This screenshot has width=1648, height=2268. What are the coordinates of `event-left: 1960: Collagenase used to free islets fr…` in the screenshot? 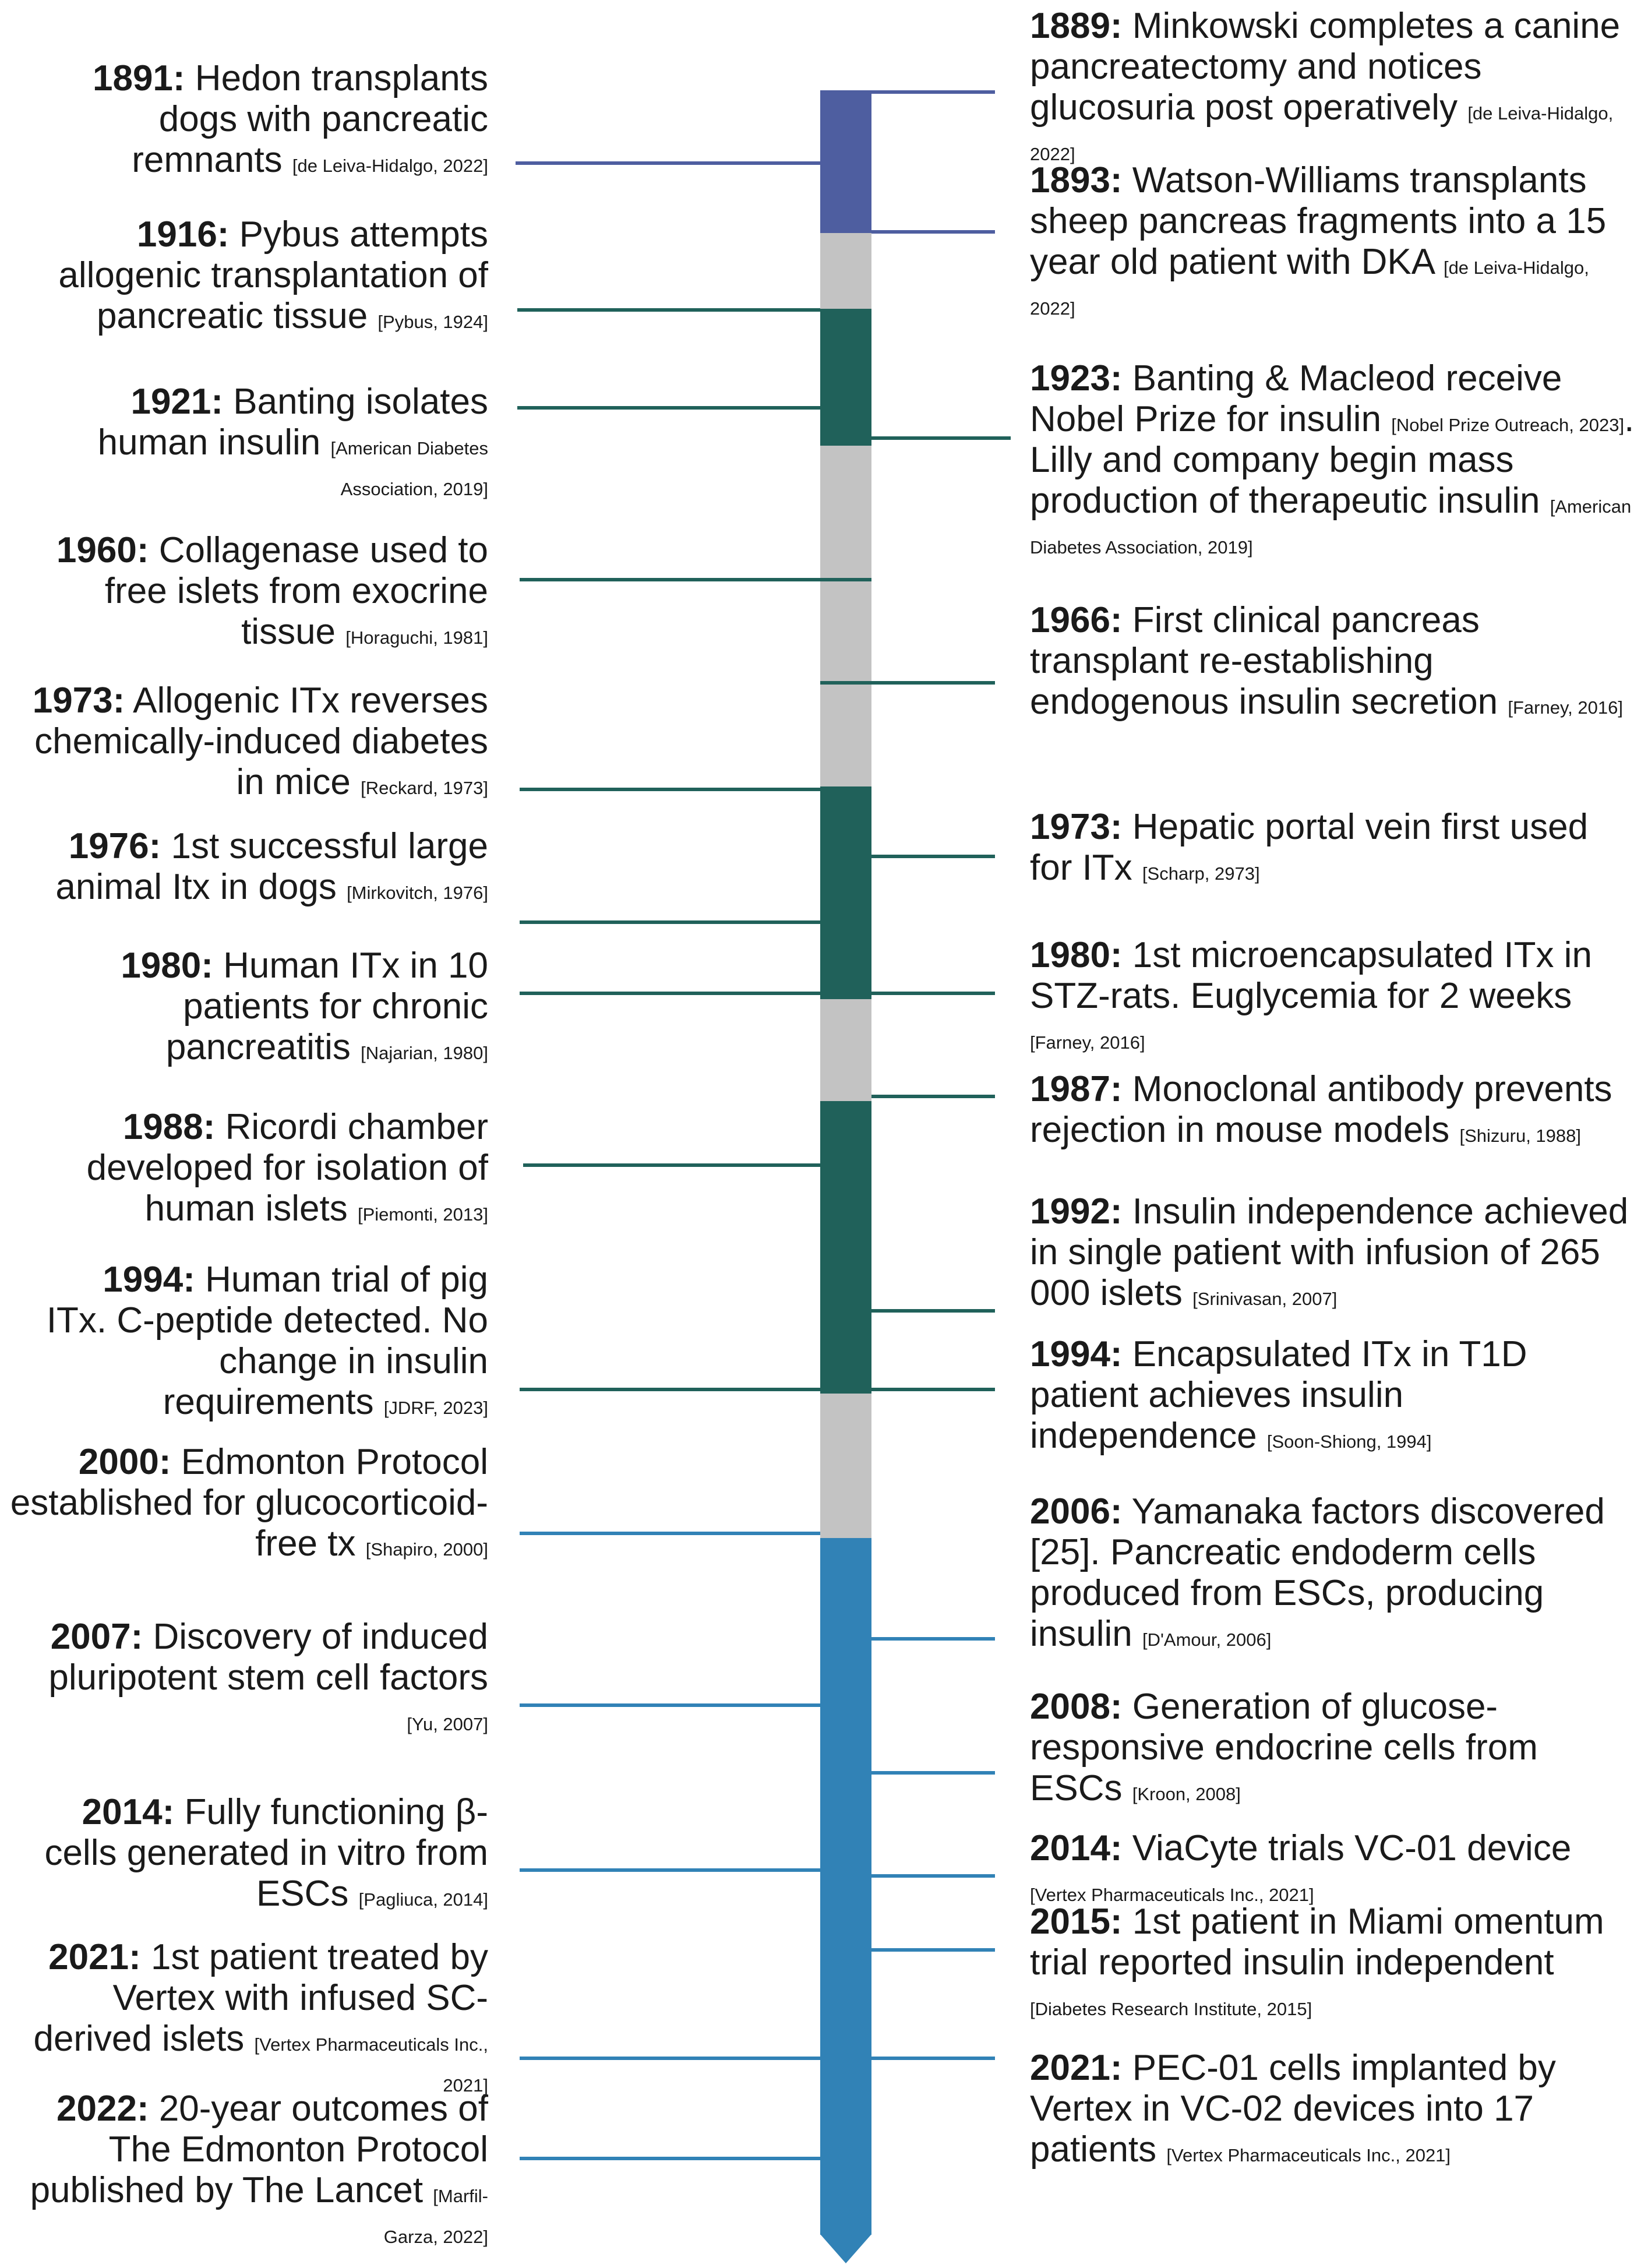 It's located at (266, 591).